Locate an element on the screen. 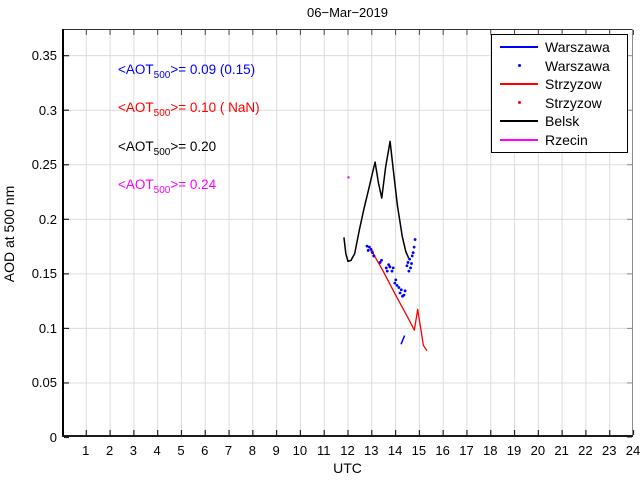 The height and width of the screenshot is (480, 640). x-tick-label: 21 is located at coordinates (561, 450).